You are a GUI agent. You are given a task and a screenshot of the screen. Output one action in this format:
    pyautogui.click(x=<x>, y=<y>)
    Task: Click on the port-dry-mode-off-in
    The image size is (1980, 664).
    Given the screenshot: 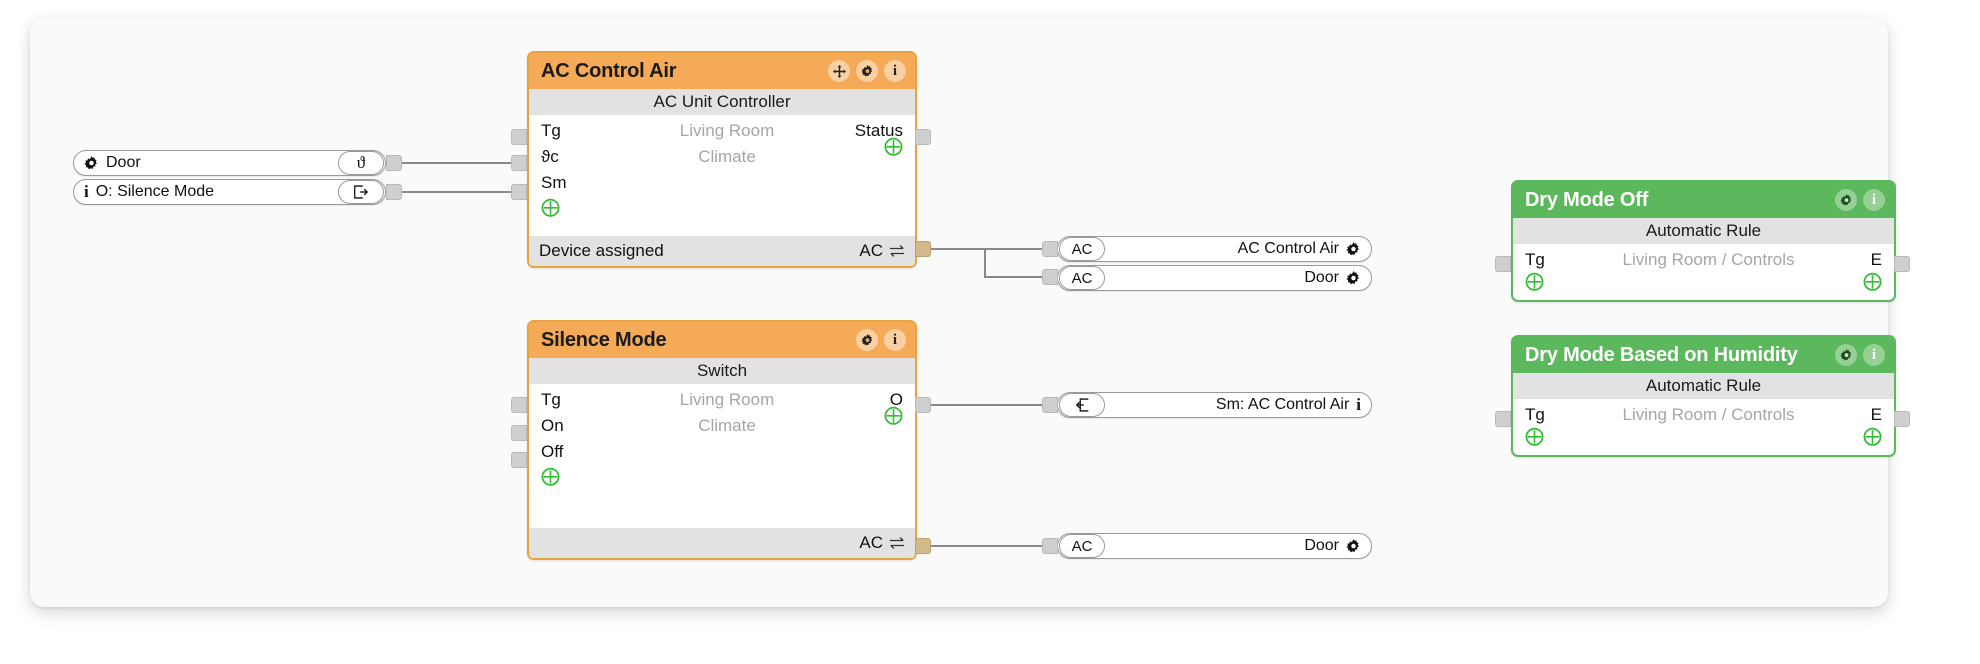 What is the action you would take?
    pyautogui.click(x=1503, y=264)
    